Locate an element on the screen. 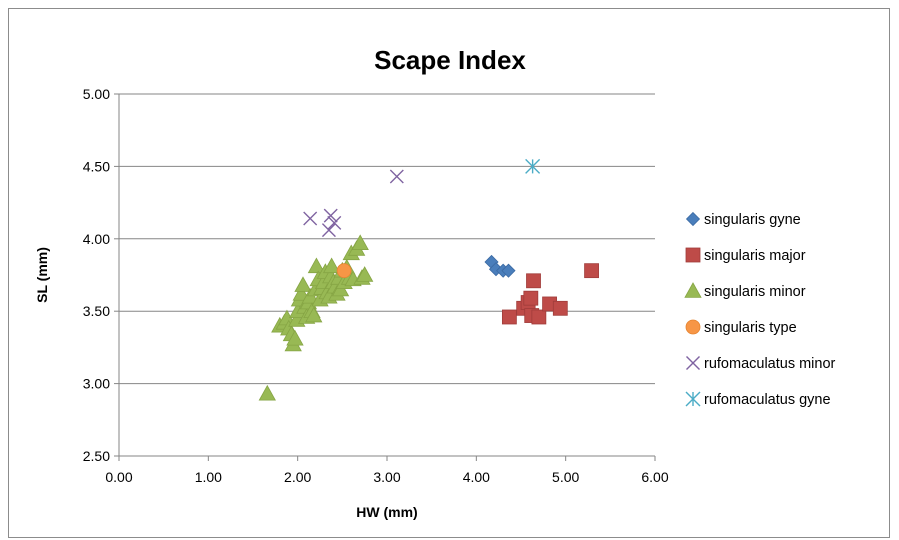 This screenshot has width=899, height=540. legend-item: singularis gyne is located at coordinates (743, 219).